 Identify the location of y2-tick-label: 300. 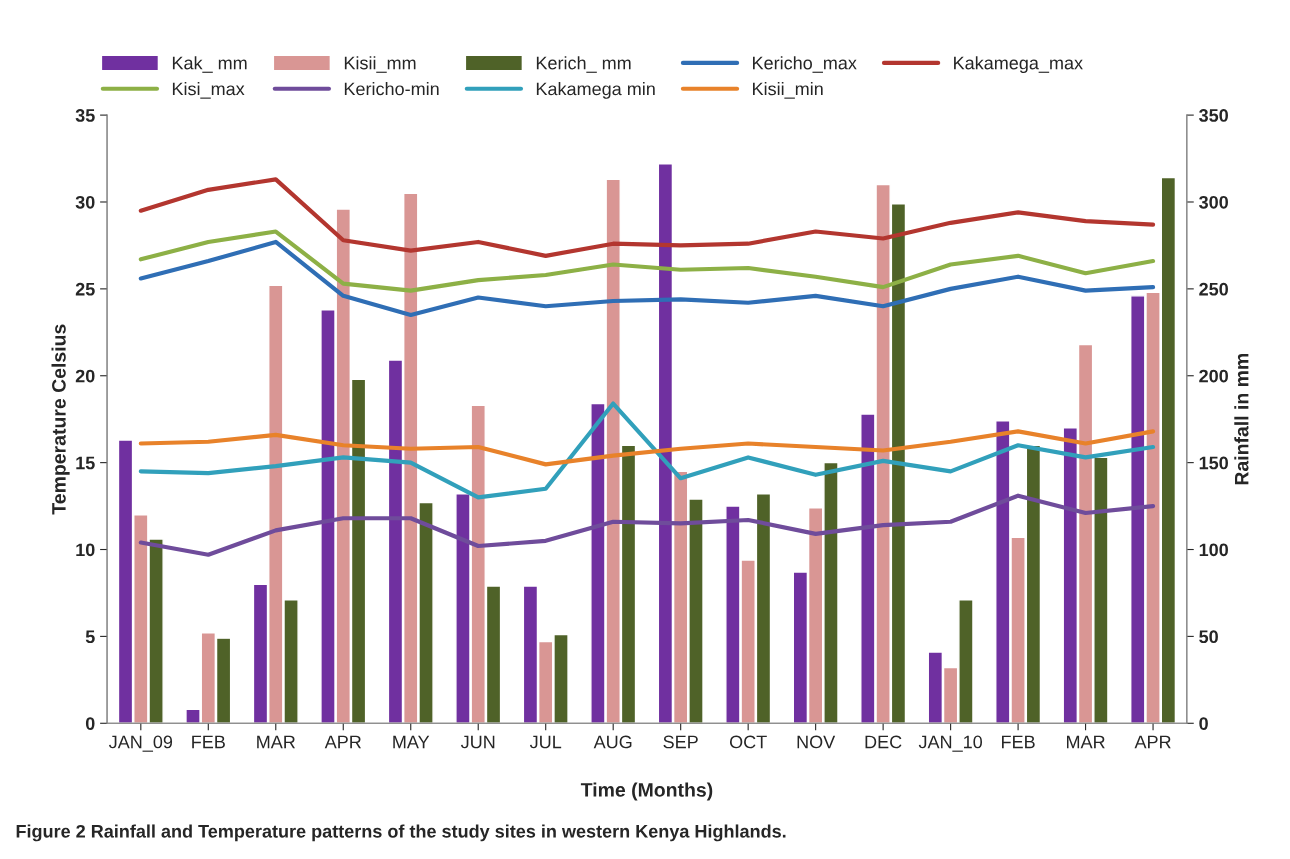
(1213, 202).